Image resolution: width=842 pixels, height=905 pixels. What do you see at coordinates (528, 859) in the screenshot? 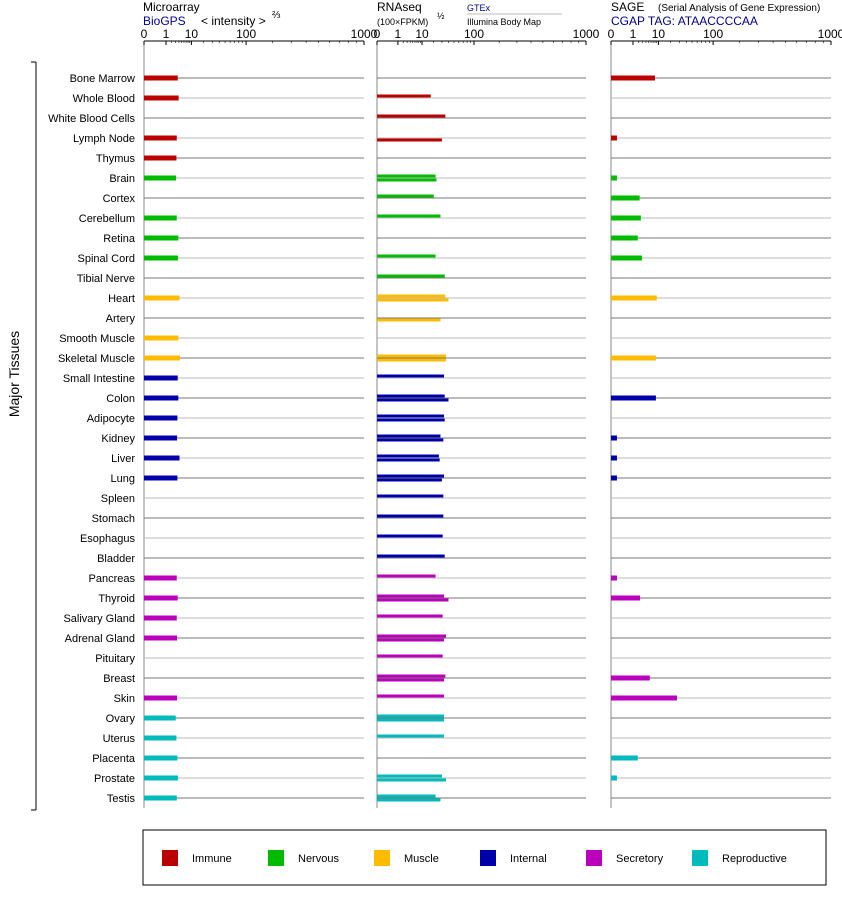
I see `legend-label-internal: Internal` at bounding box center [528, 859].